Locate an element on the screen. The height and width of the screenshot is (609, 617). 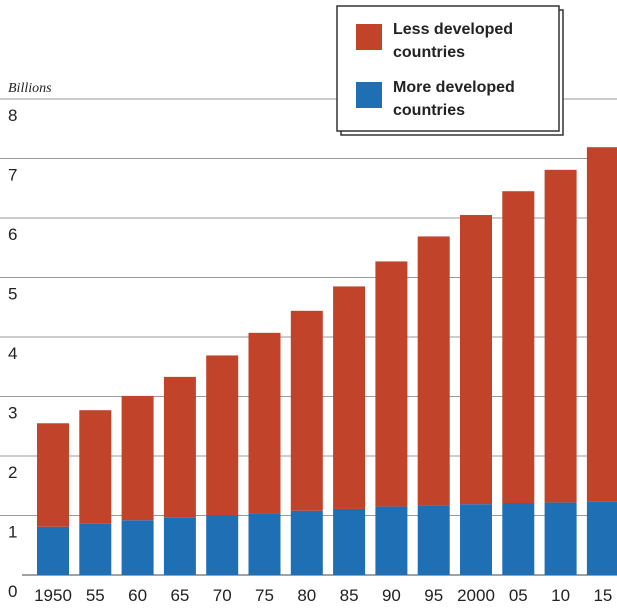
y-tick-label: 4 is located at coordinates (12, 353).